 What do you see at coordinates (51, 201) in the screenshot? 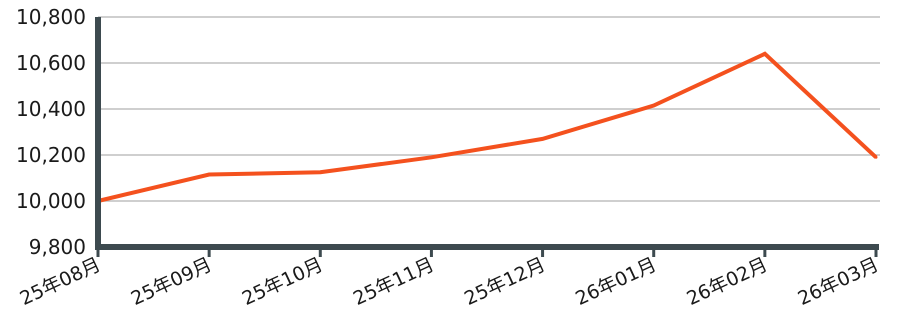
I see `y-tick-label: 10,000` at bounding box center [51, 201].